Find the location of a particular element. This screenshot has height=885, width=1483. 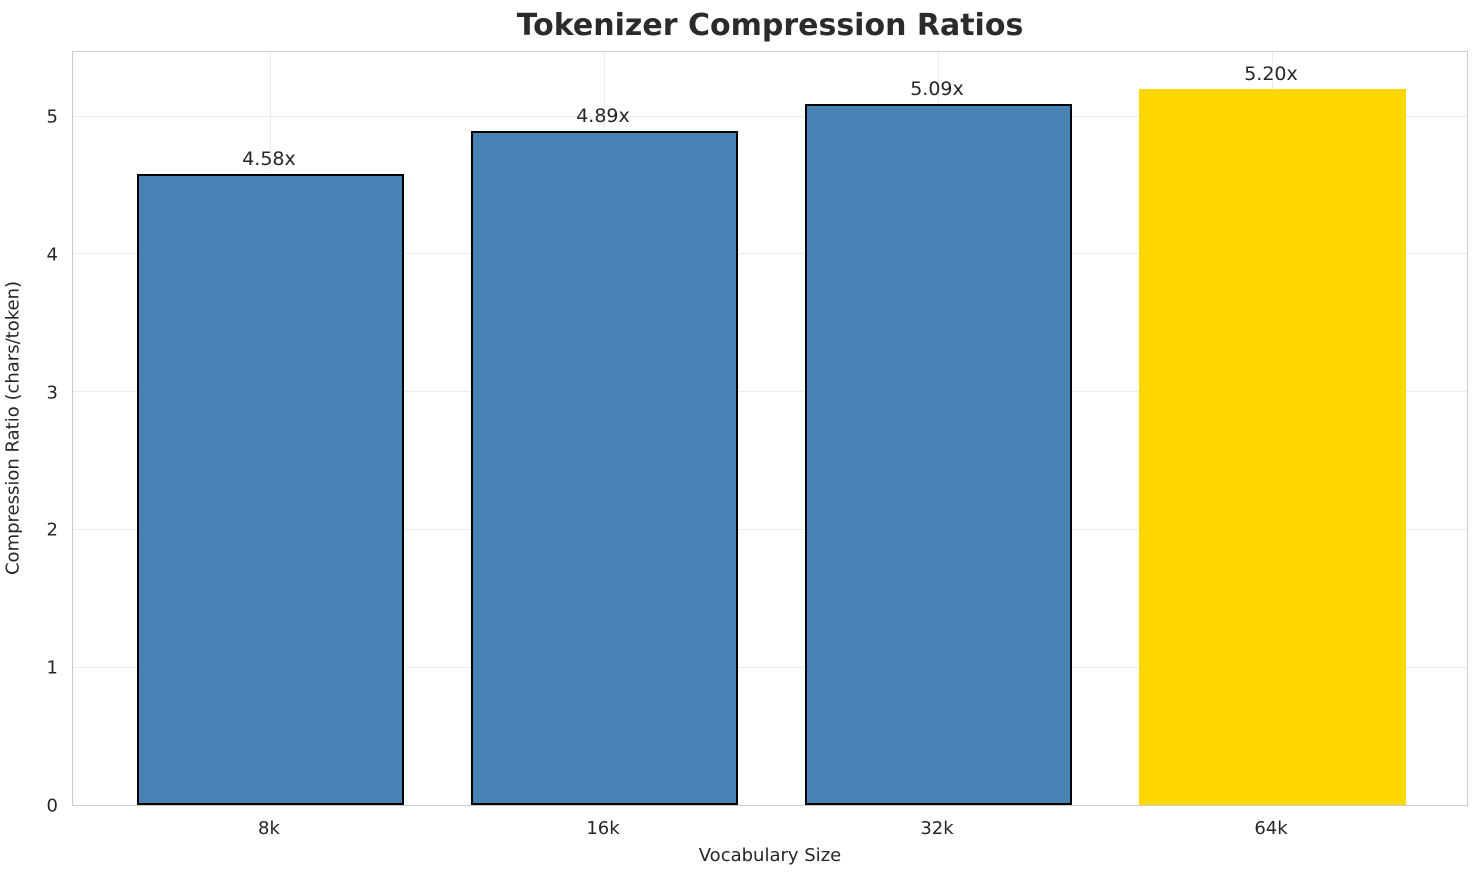

y-tick-label-0: 0 is located at coordinates (52, 806).